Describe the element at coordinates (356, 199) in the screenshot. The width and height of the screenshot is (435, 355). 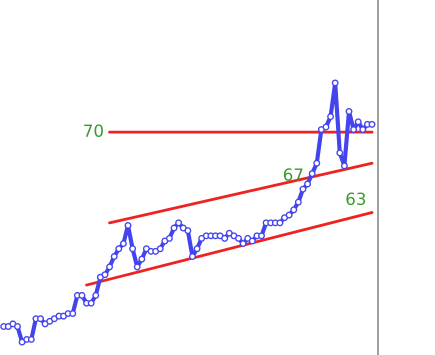
I see `series-label: 63` at that location.